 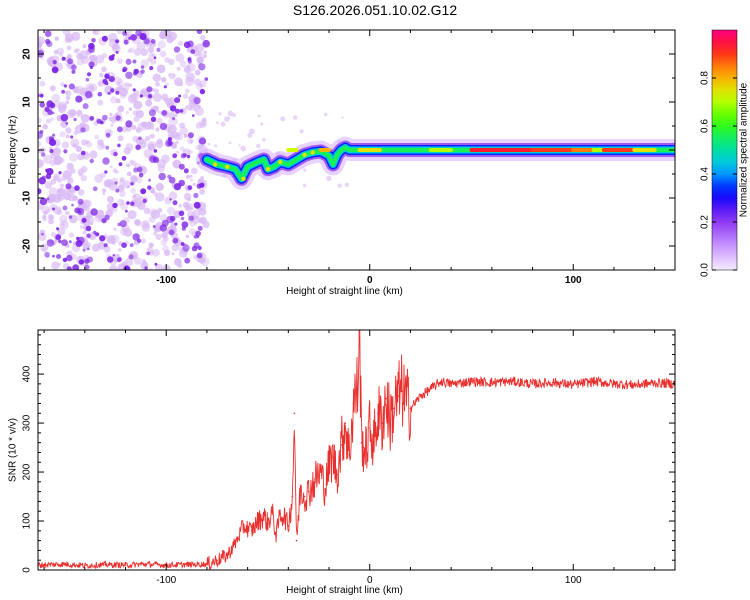 I want to click on colorbar-tick-label: 0.4, so click(x=705, y=174).